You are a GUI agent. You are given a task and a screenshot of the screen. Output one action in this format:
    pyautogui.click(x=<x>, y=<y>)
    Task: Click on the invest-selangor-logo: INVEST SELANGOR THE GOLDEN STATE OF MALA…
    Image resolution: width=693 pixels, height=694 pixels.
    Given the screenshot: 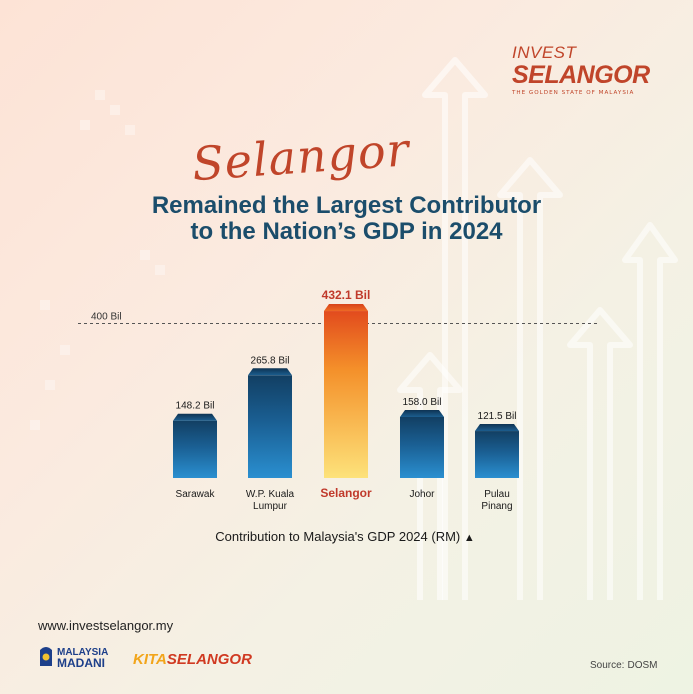 What is the action you would take?
    pyautogui.click(x=582, y=70)
    